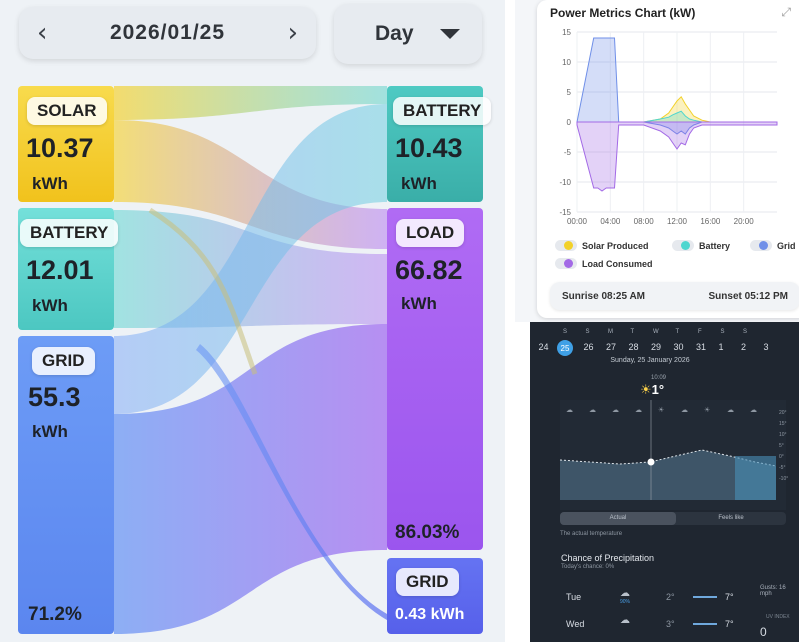  Describe the element at coordinates (429, 270) in the screenshot. I see `node-load-value: 66.82` at that location.